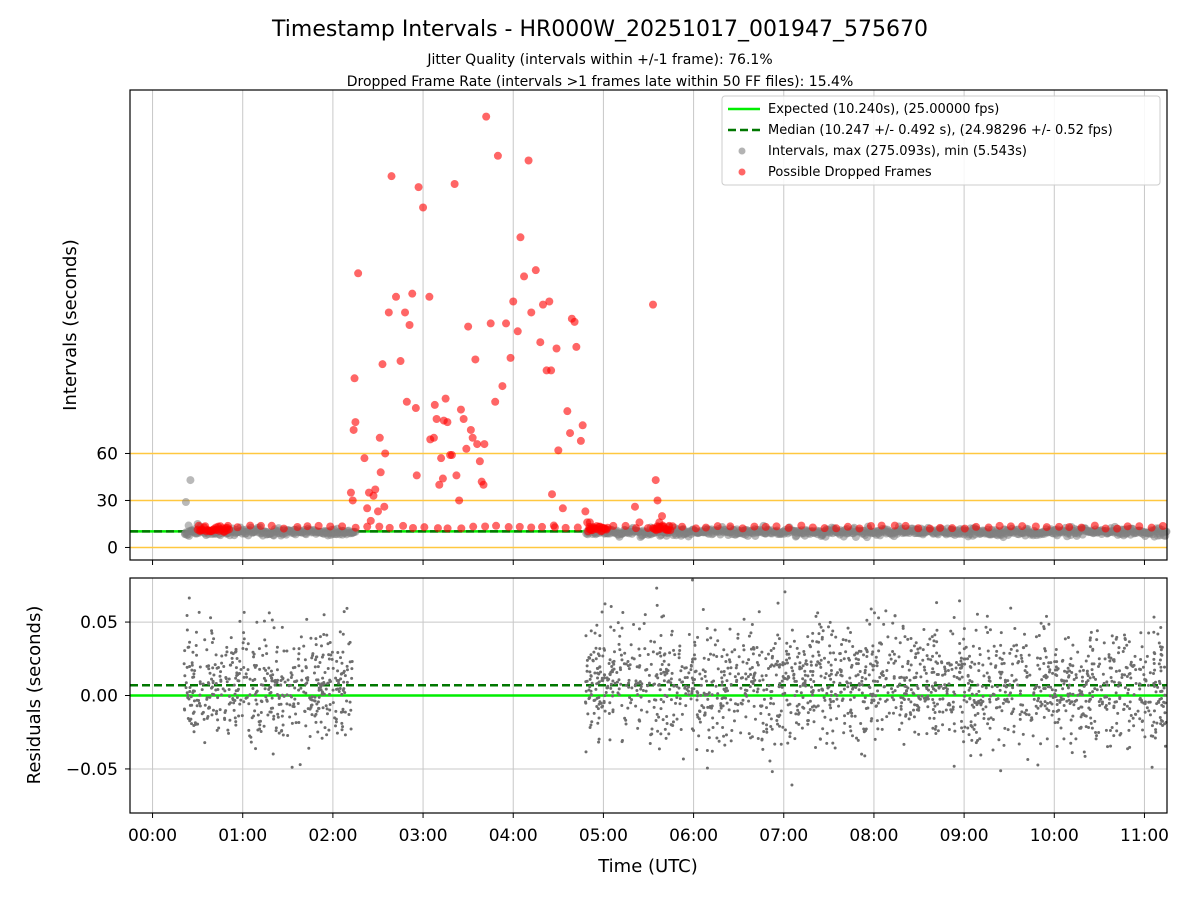  What do you see at coordinates (242, 836) in the screenshot?
I see `x-tick-label: 01:00` at bounding box center [242, 836].